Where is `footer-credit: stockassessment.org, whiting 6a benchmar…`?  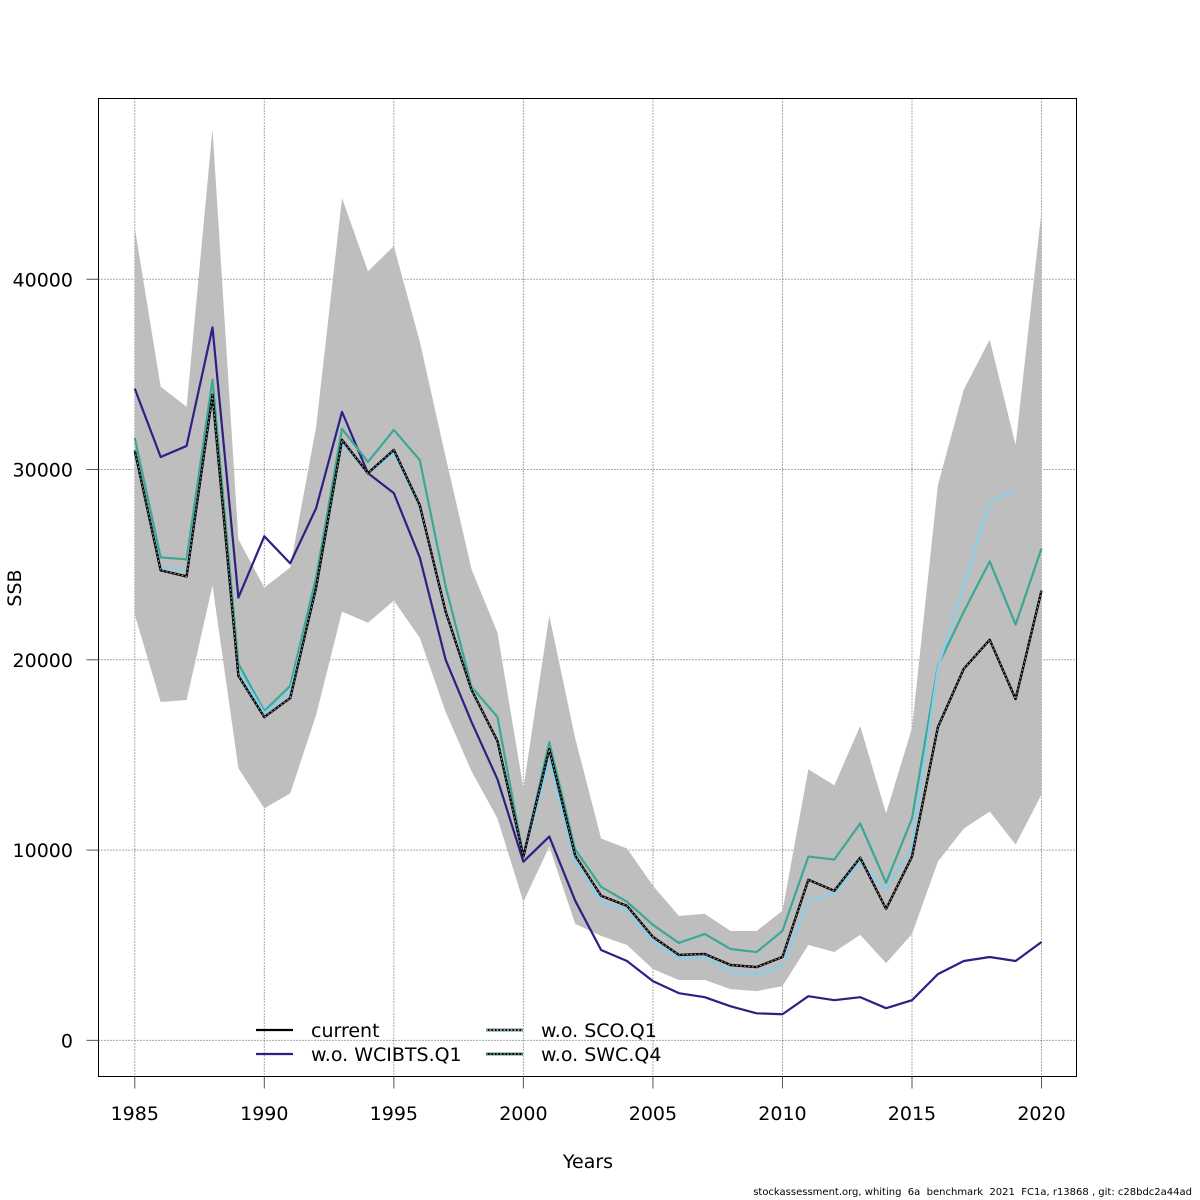 footer-credit: stockassessment.org, whiting 6a benchmar… is located at coordinates (972, 1192).